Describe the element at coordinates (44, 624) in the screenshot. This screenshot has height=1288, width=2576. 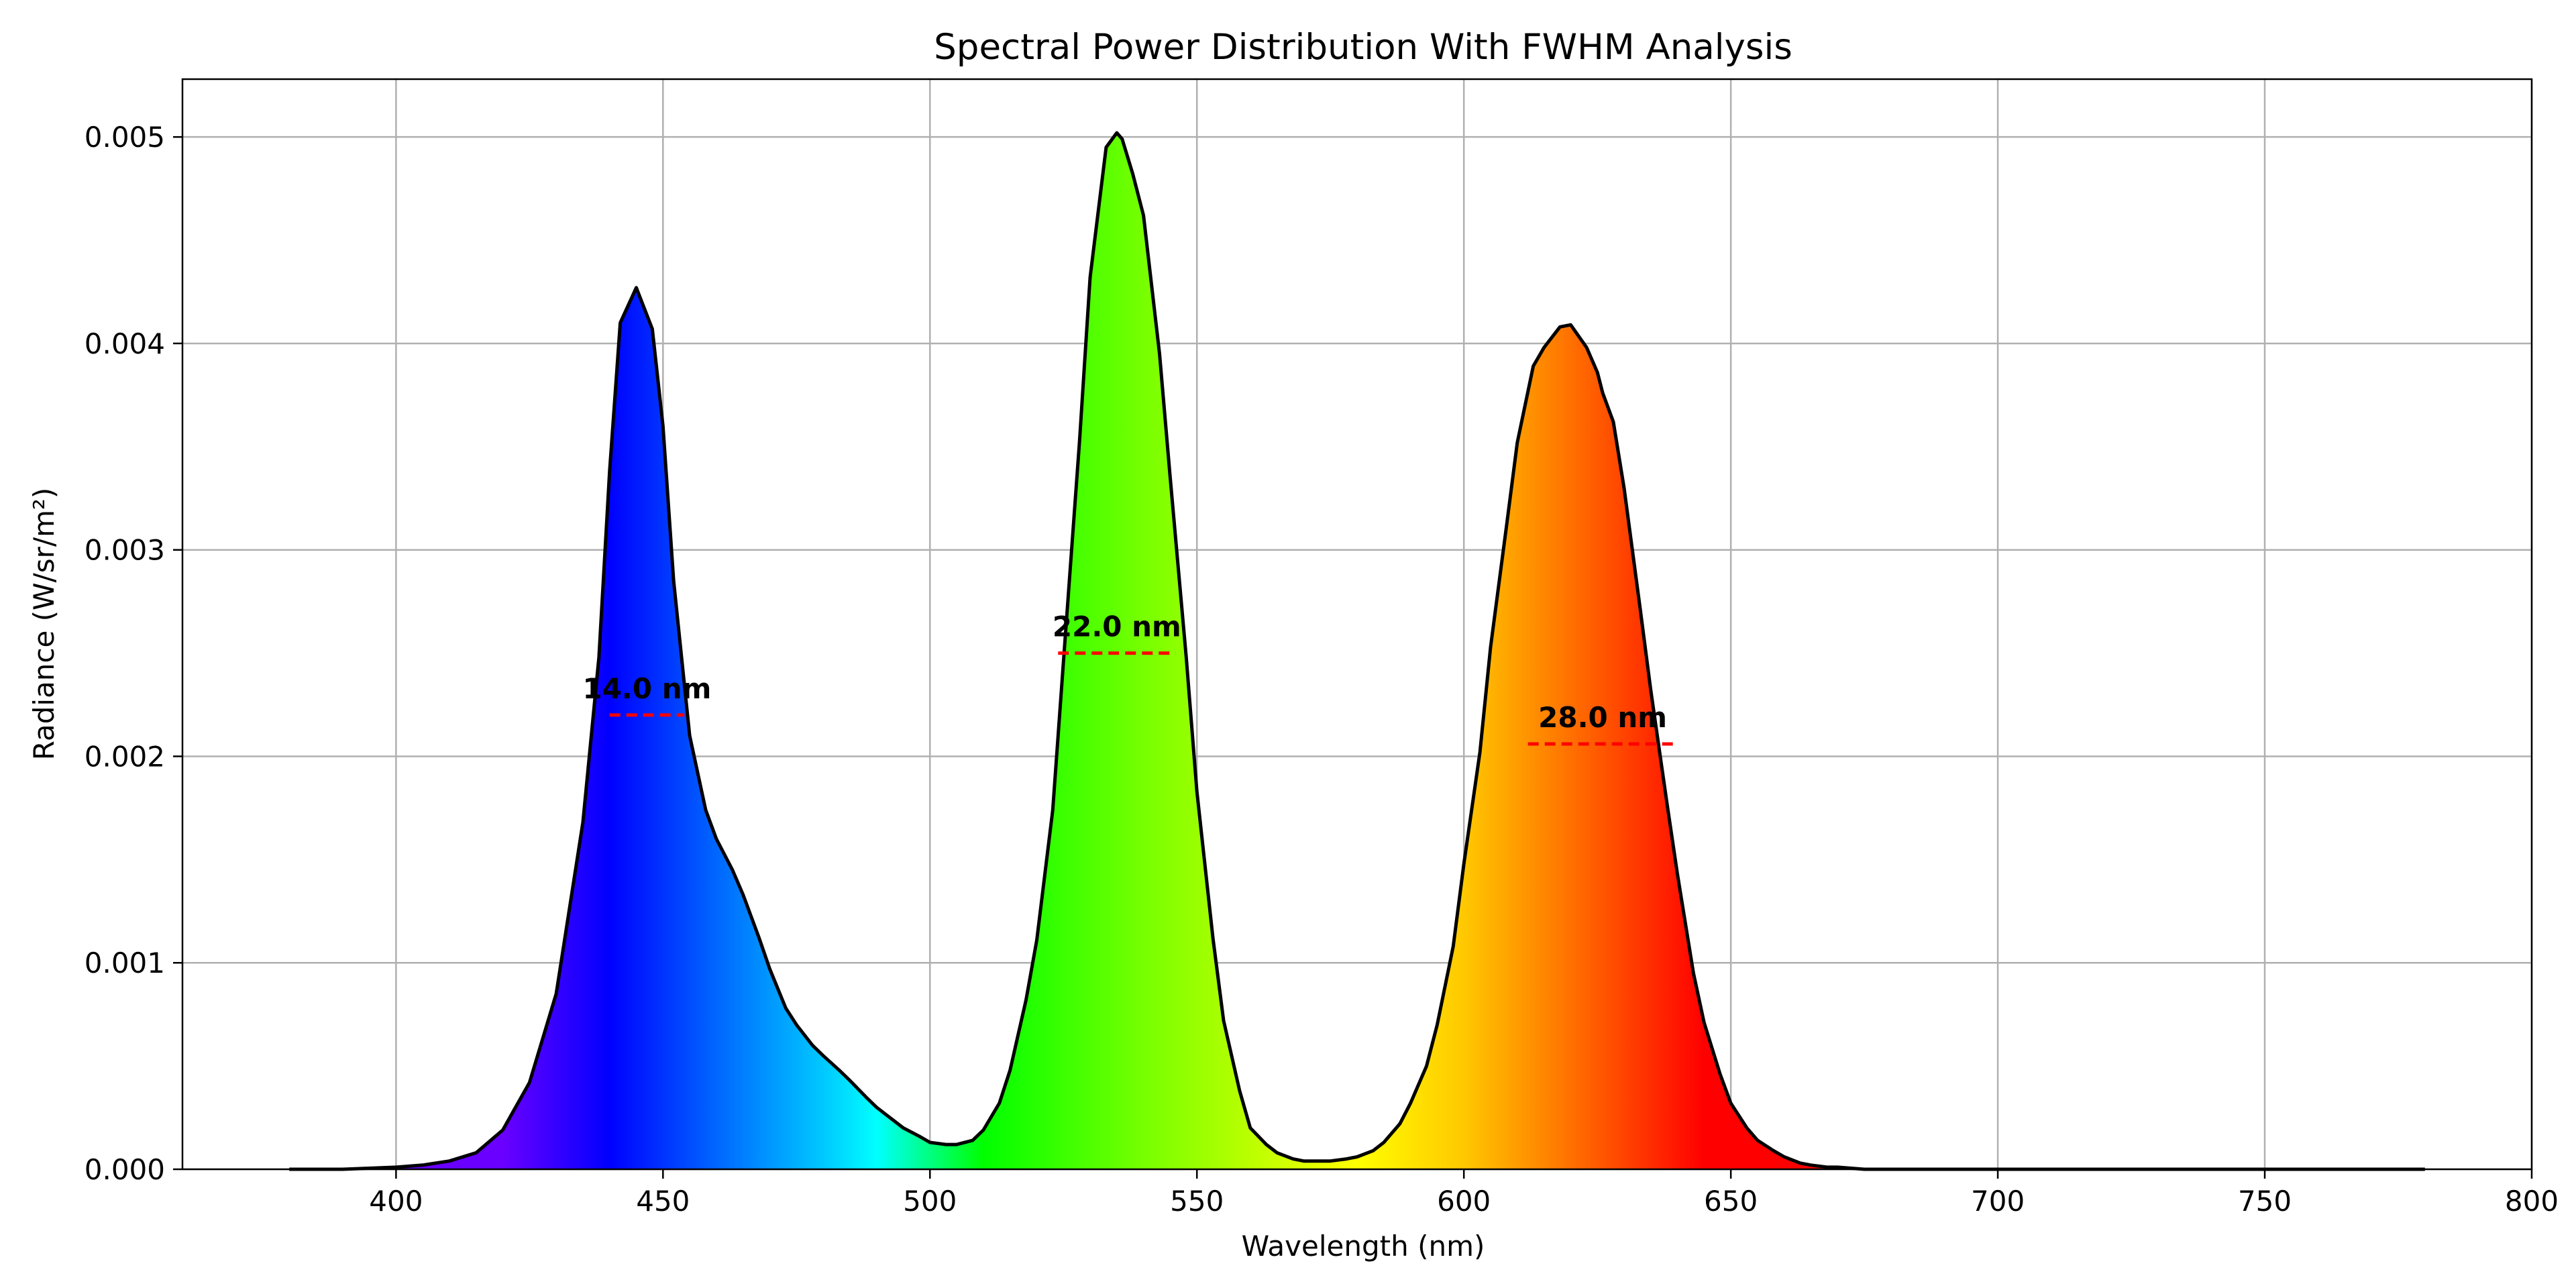
I see `y-axis-label: Radiance (W/sr/m²)` at that location.